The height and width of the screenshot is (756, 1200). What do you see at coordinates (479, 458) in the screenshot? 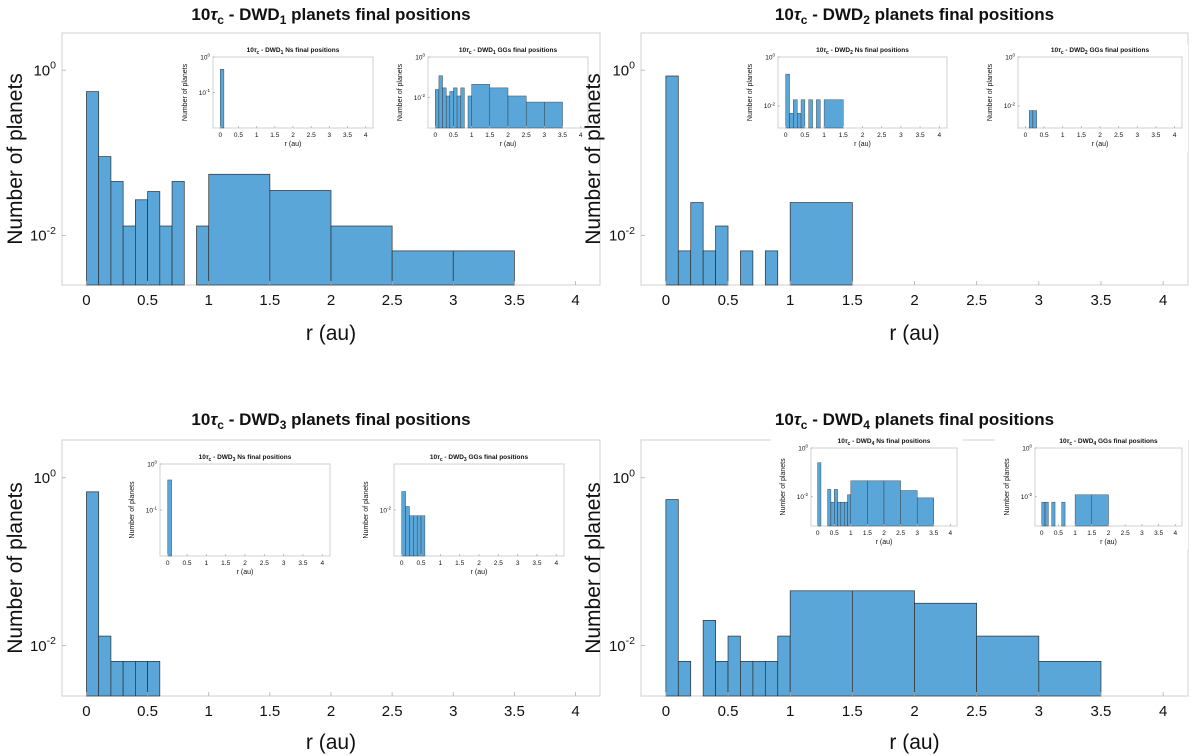
I see `inset-title: 10τc - DWD3 GGs final positions` at bounding box center [479, 458].